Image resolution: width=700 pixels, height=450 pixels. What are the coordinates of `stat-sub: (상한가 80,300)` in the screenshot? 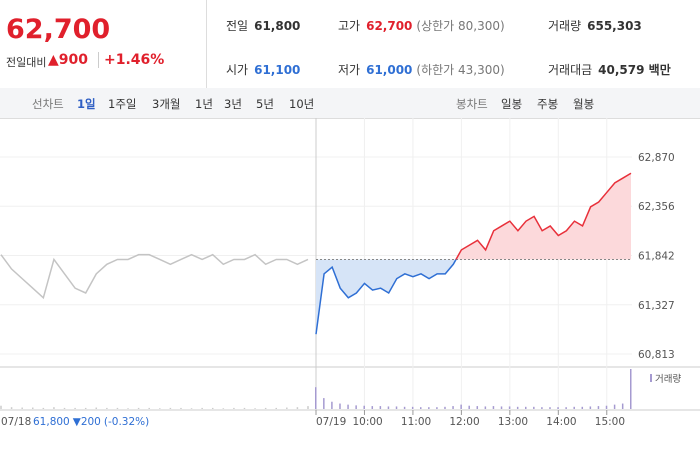 It's located at (460, 26).